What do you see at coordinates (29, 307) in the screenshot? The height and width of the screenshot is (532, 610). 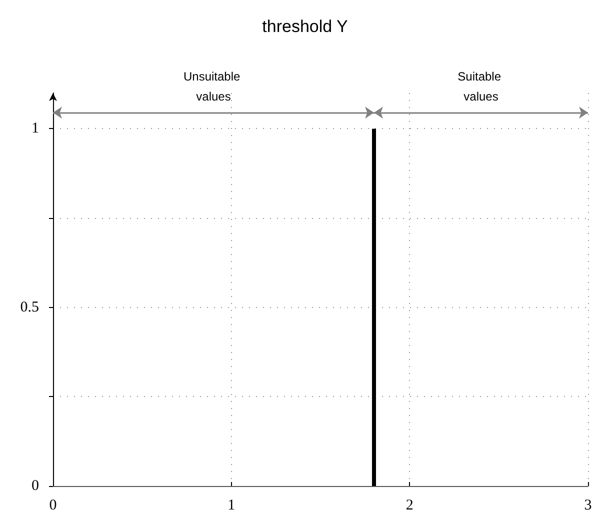 I see `y-tick-label: 0.5` at bounding box center [29, 307].